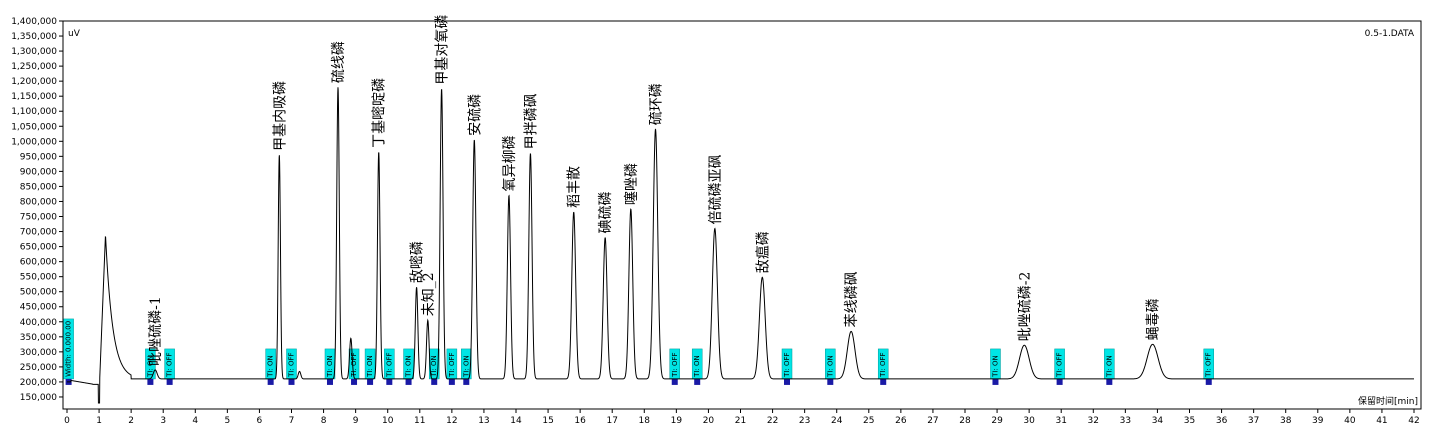 The width and height of the screenshot is (1438, 440). What do you see at coordinates (1093, 421) in the screenshot?
I see `x-tick-label: 32` at bounding box center [1093, 421].